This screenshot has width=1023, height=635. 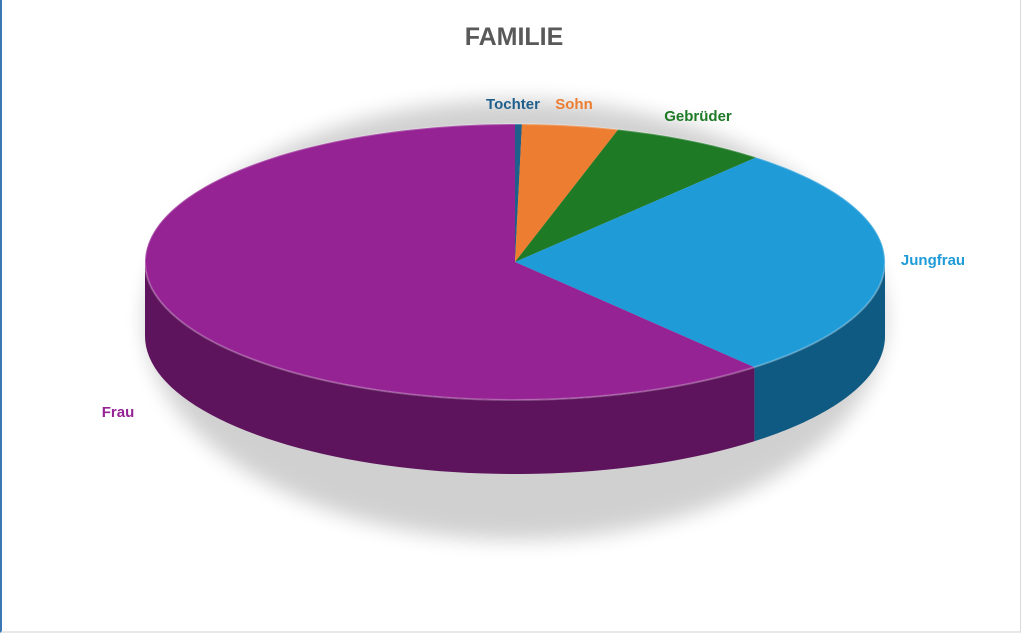 I want to click on slice-label-gebrüder: Gebrüder, so click(x=698, y=116).